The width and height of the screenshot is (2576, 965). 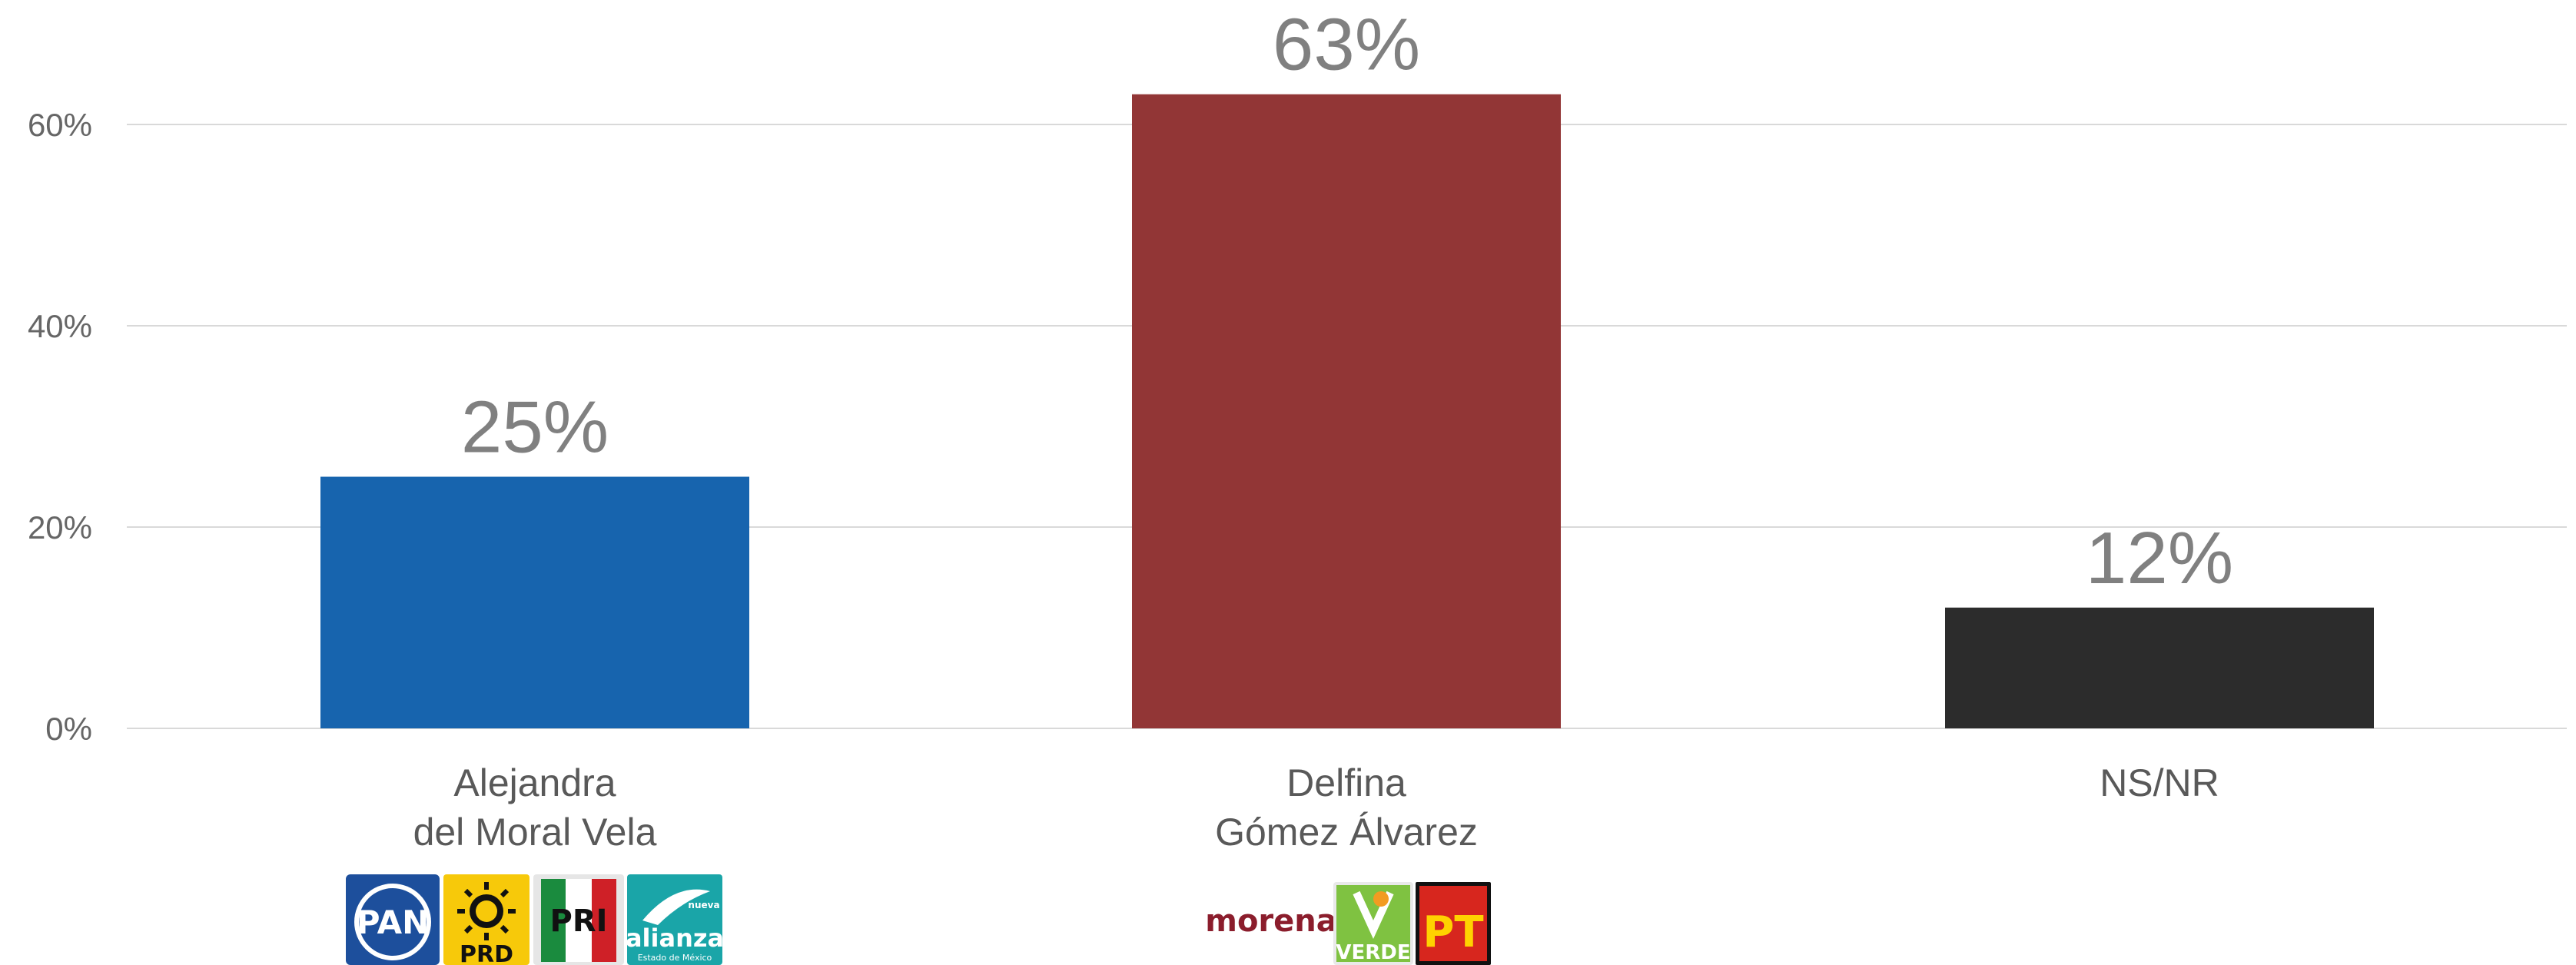 I want to click on candidate-1-party-logos: PAN PRD PRI nueva, so click(x=535, y=919).